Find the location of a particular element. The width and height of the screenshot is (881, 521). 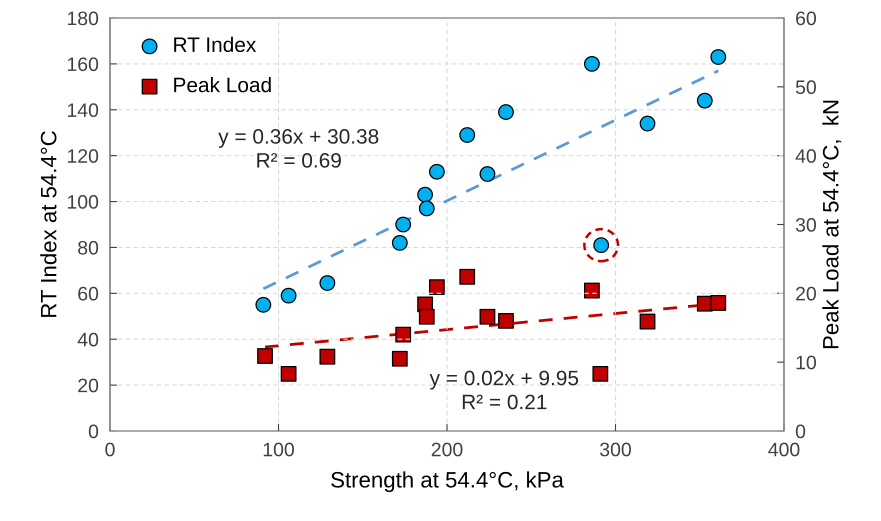

y2-tick-label: 0 is located at coordinates (801, 431).